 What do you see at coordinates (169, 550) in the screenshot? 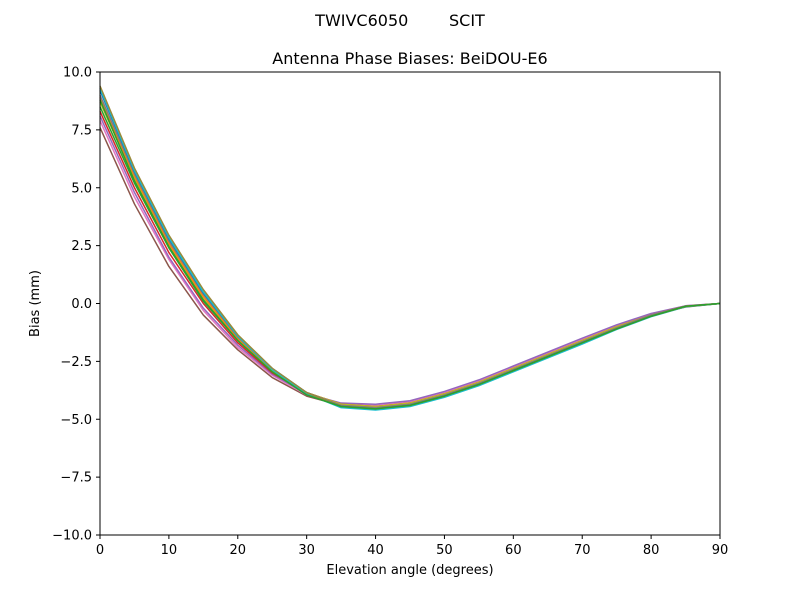
I see `x-tick-label: 10` at bounding box center [169, 550].